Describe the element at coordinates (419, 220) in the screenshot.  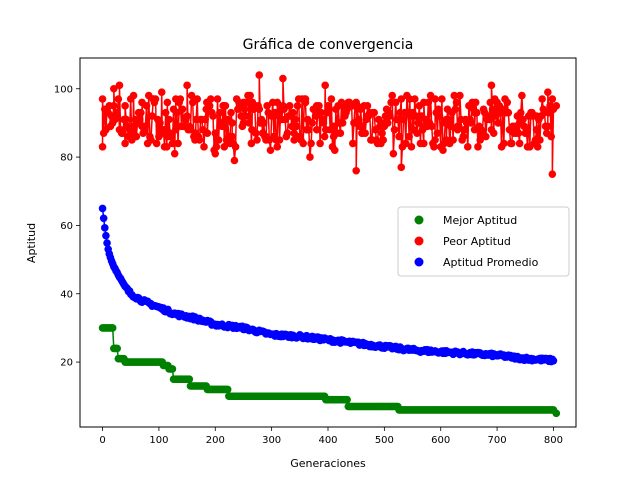
I see `legend-marker` at that location.